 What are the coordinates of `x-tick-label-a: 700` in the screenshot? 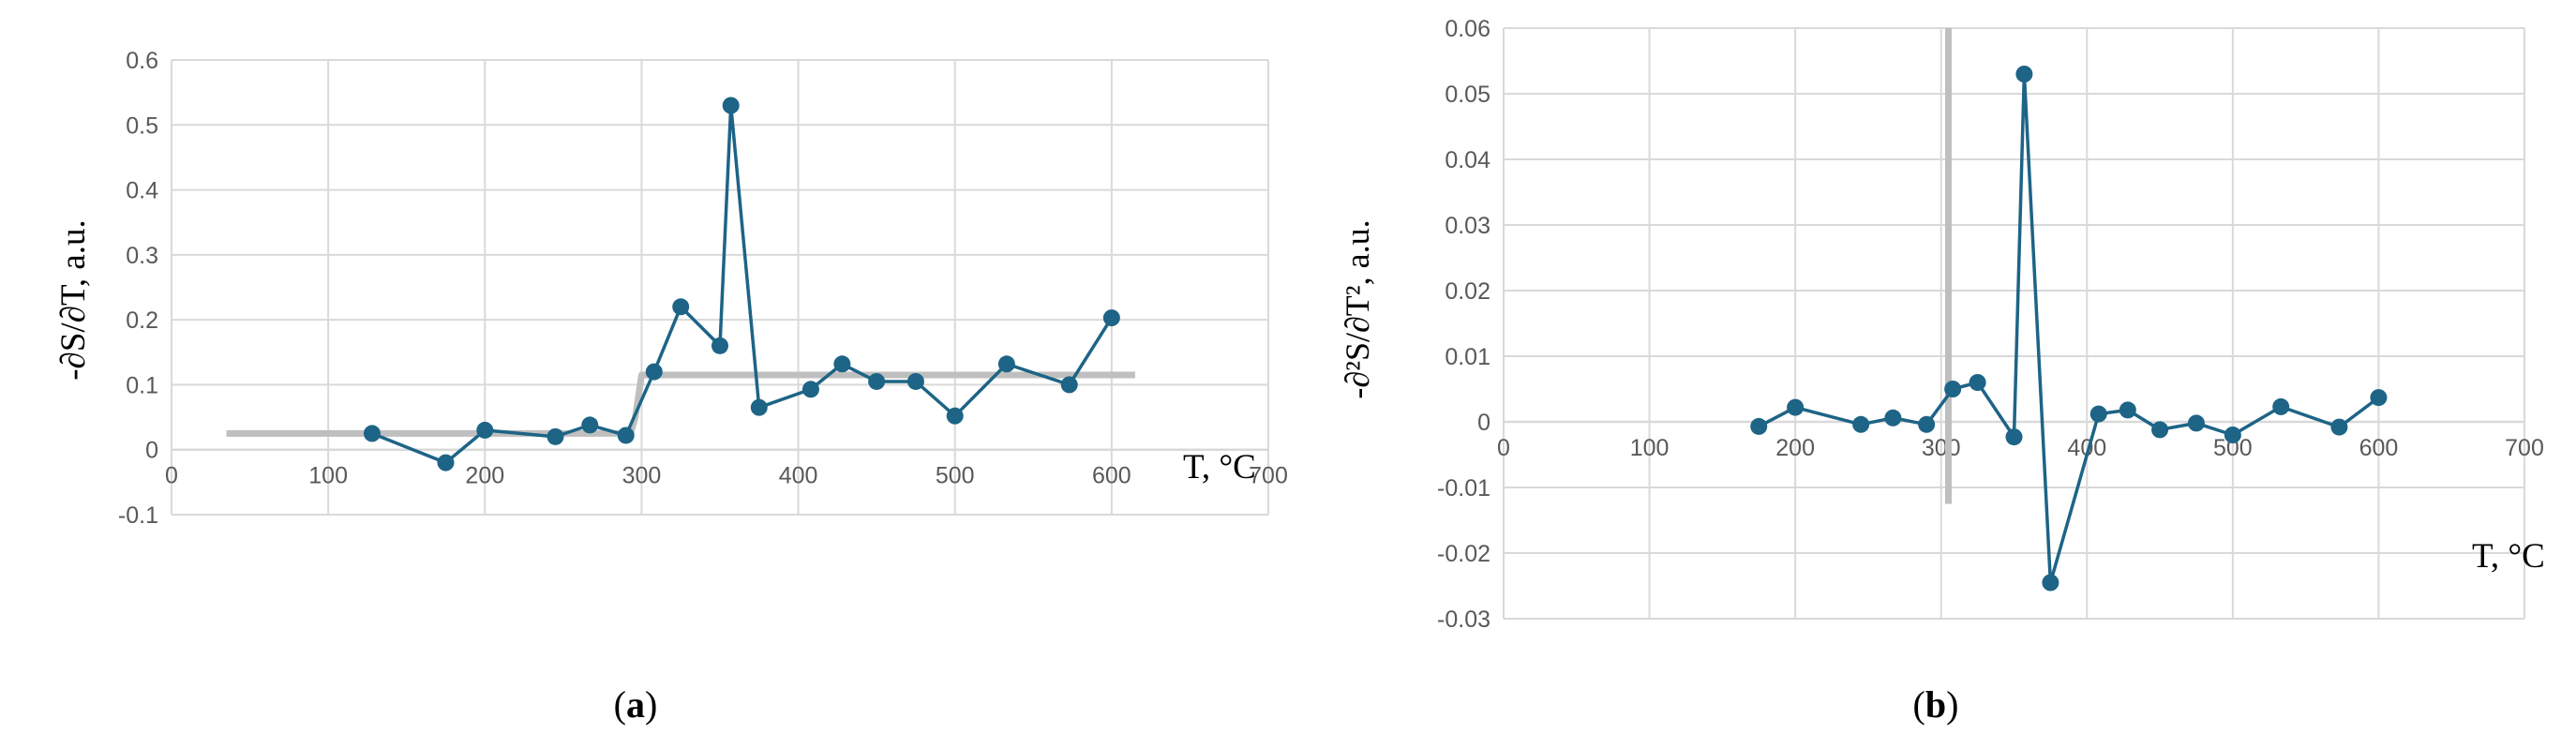 It's located at (1269, 476).